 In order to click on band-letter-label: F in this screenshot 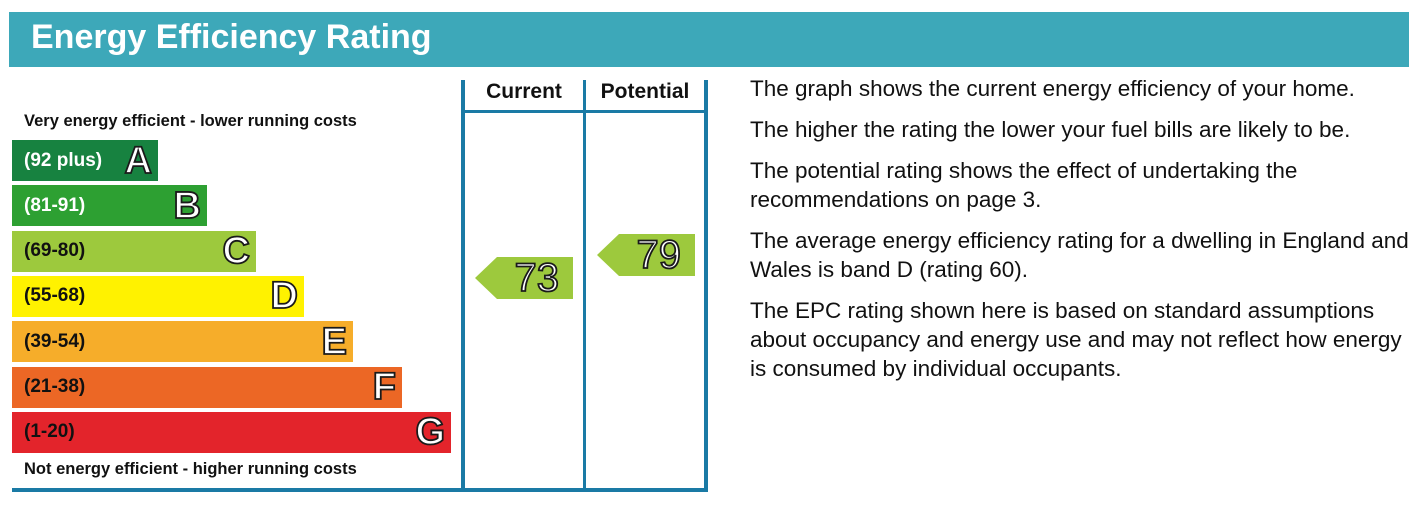, I will do `click(384, 387)`.